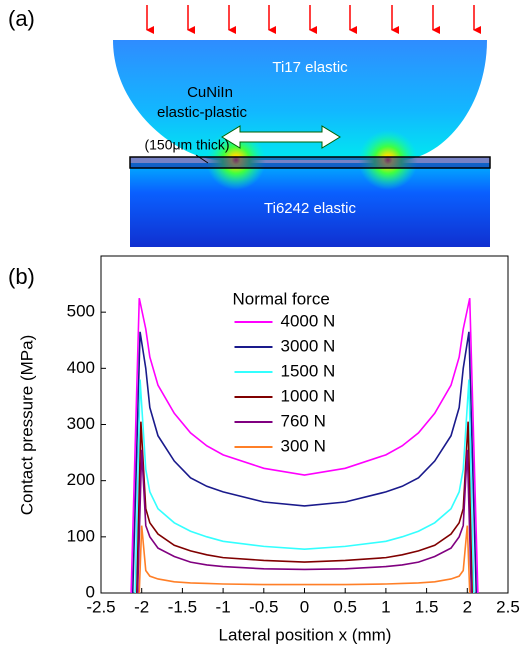 The width and height of the screenshot is (525, 649). Describe the element at coordinates (81, 535) in the screenshot. I see `y-tick-label: 100` at that location.